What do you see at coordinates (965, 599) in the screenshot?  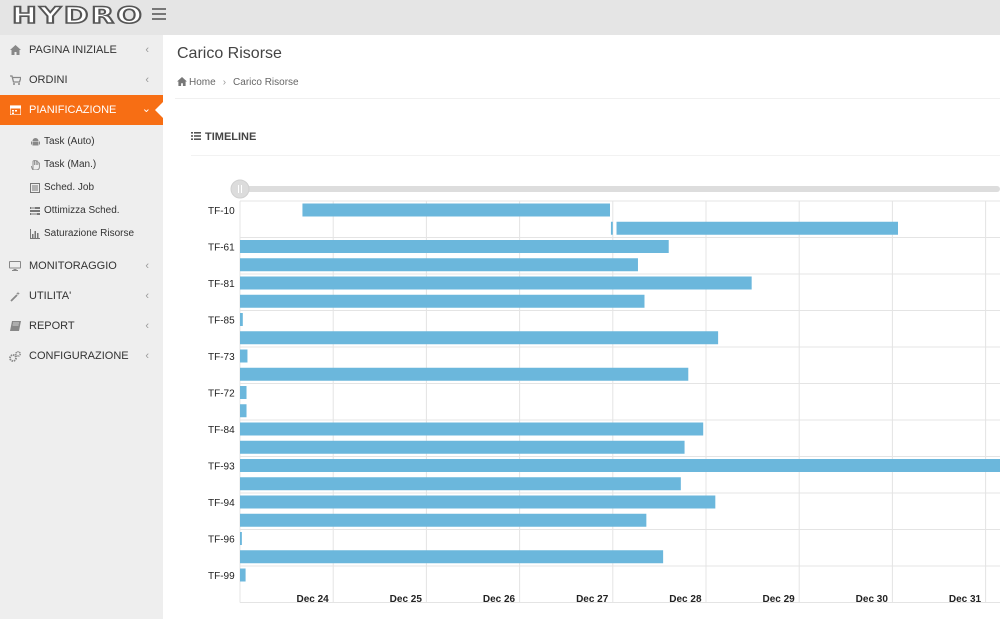 I see `date-axis-label: Dec 31` at bounding box center [965, 599].